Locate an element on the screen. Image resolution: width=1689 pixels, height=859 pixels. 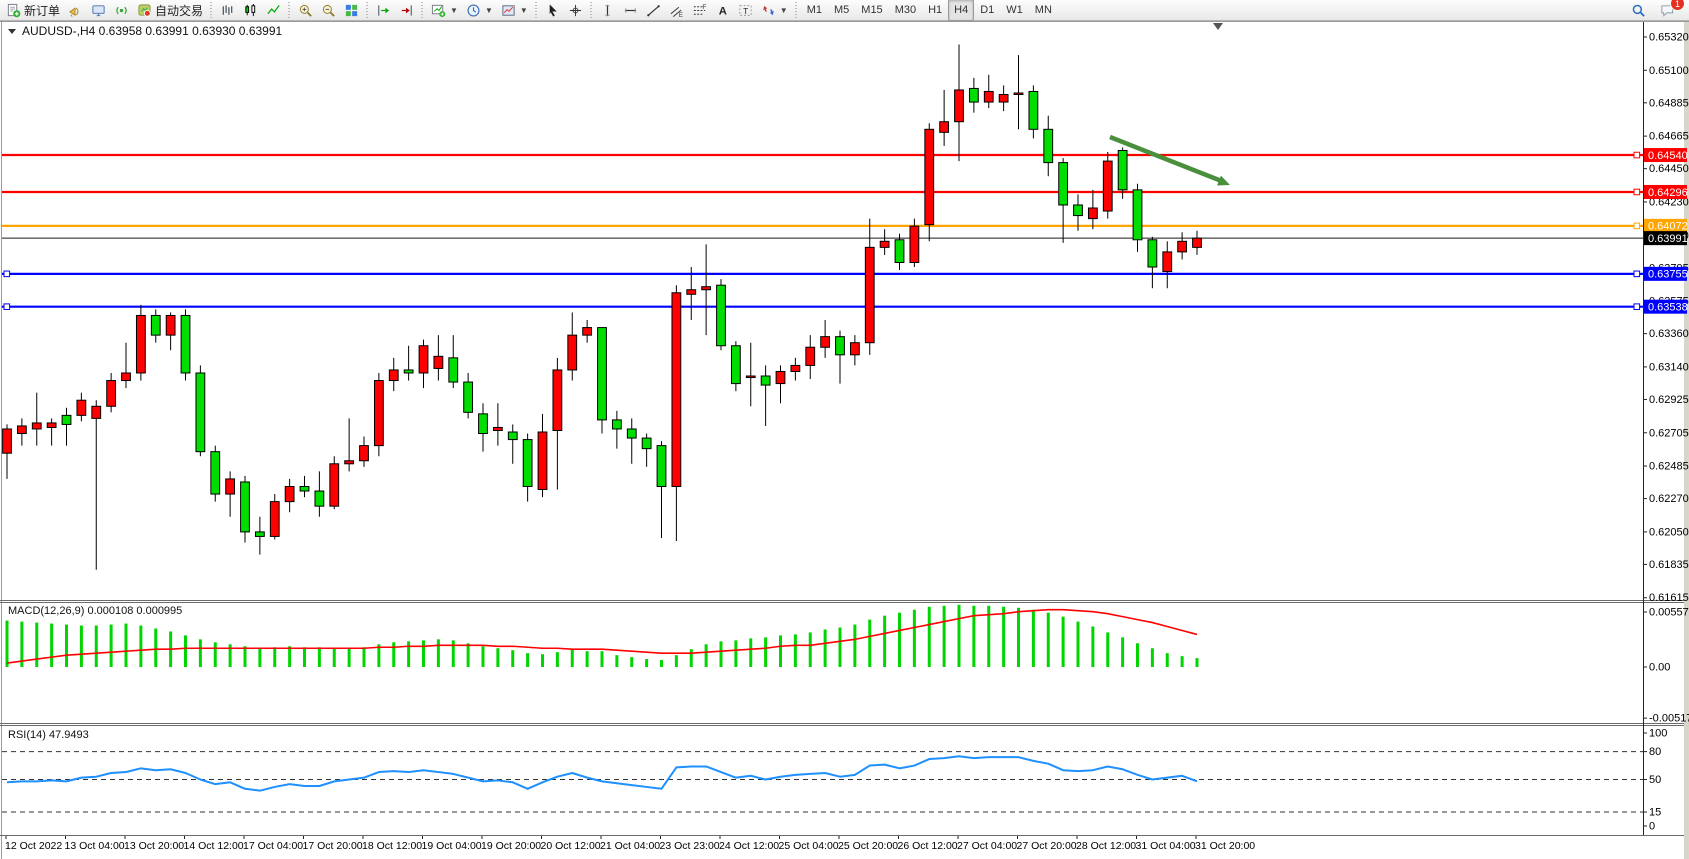
template-icon is located at coordinates (508, 10).